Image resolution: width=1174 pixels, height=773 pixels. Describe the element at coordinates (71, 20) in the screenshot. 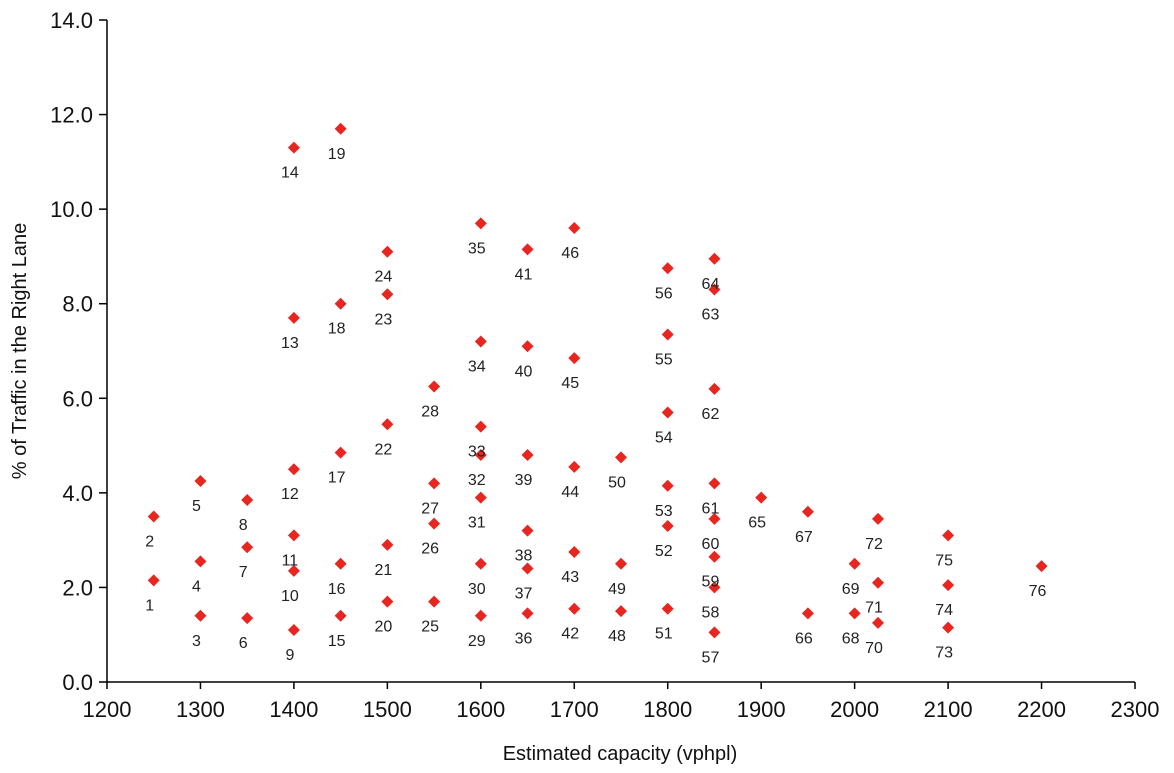

I see `y-tick-label: 14.0` at that location.